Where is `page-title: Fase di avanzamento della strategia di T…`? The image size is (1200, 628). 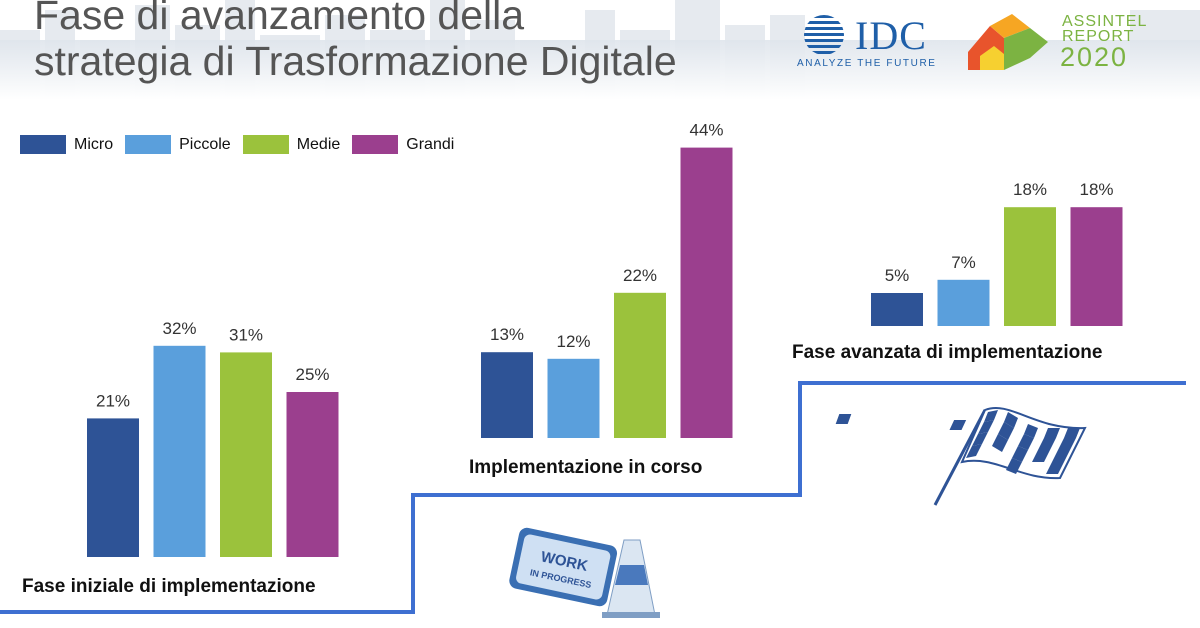
page-title: Fase di avanzamento della strategia di T… is located at coordinates (355, 42).